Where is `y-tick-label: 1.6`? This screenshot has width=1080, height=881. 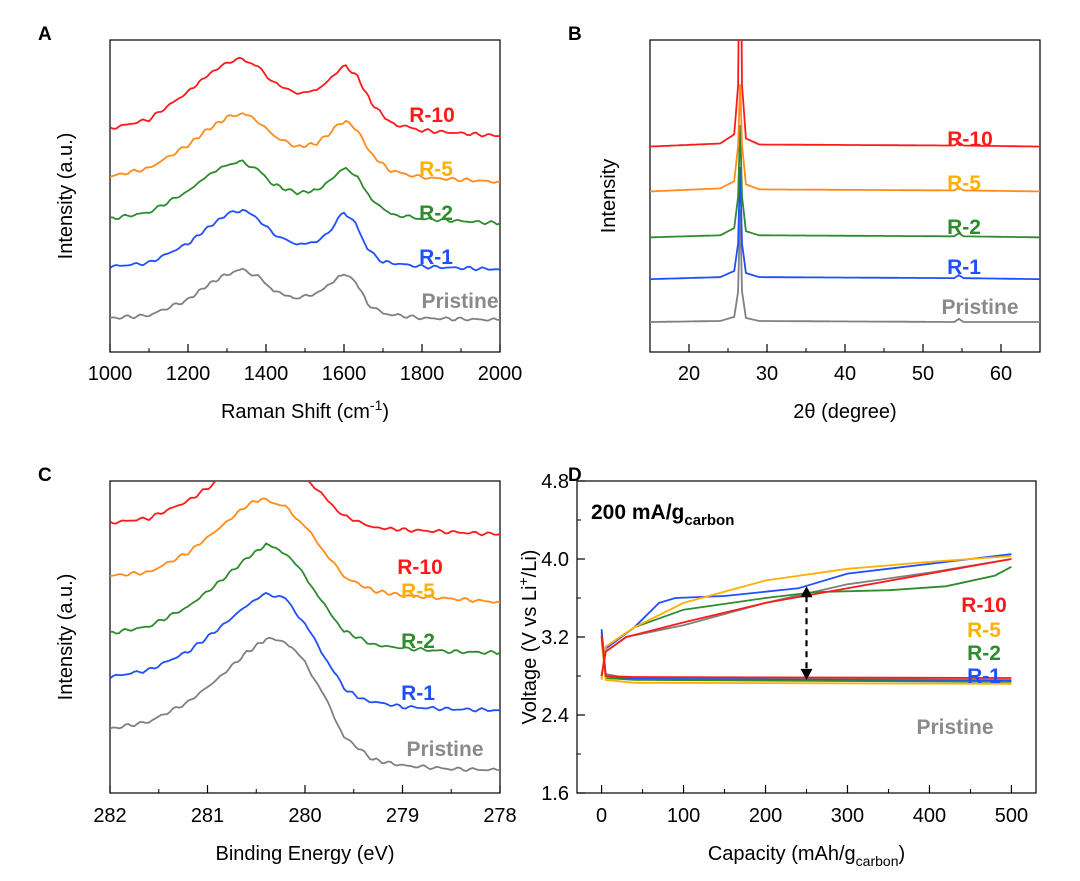
y-tick-label: 1.6 is located at coordinates (555, 794).